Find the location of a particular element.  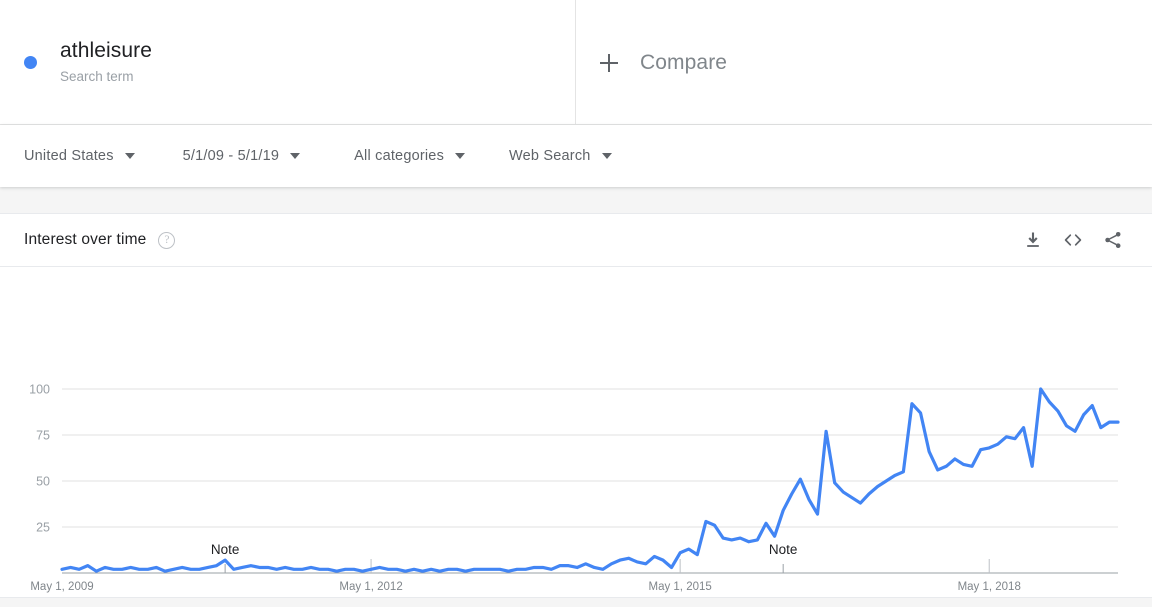

y-axis-tick: 75 is located at coordinates (43, 436).